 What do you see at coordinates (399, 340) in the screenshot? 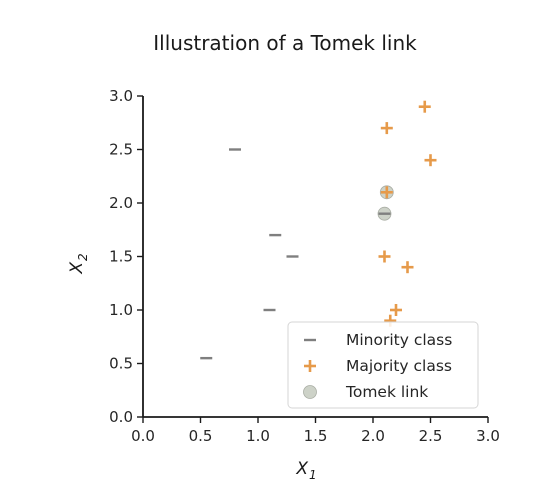
I see `legend-label: Minority class` at bounding box center [399, 340].